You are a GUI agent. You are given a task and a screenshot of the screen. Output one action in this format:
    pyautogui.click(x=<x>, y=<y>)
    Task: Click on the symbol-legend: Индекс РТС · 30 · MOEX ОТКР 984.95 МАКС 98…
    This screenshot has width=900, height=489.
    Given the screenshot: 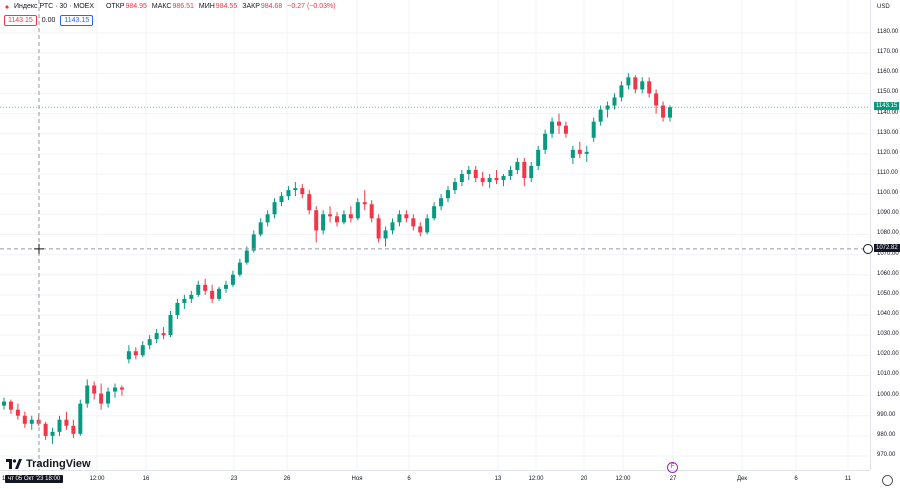 What is the action you would take?
    pyautogui.click(x=170, y=6)
    